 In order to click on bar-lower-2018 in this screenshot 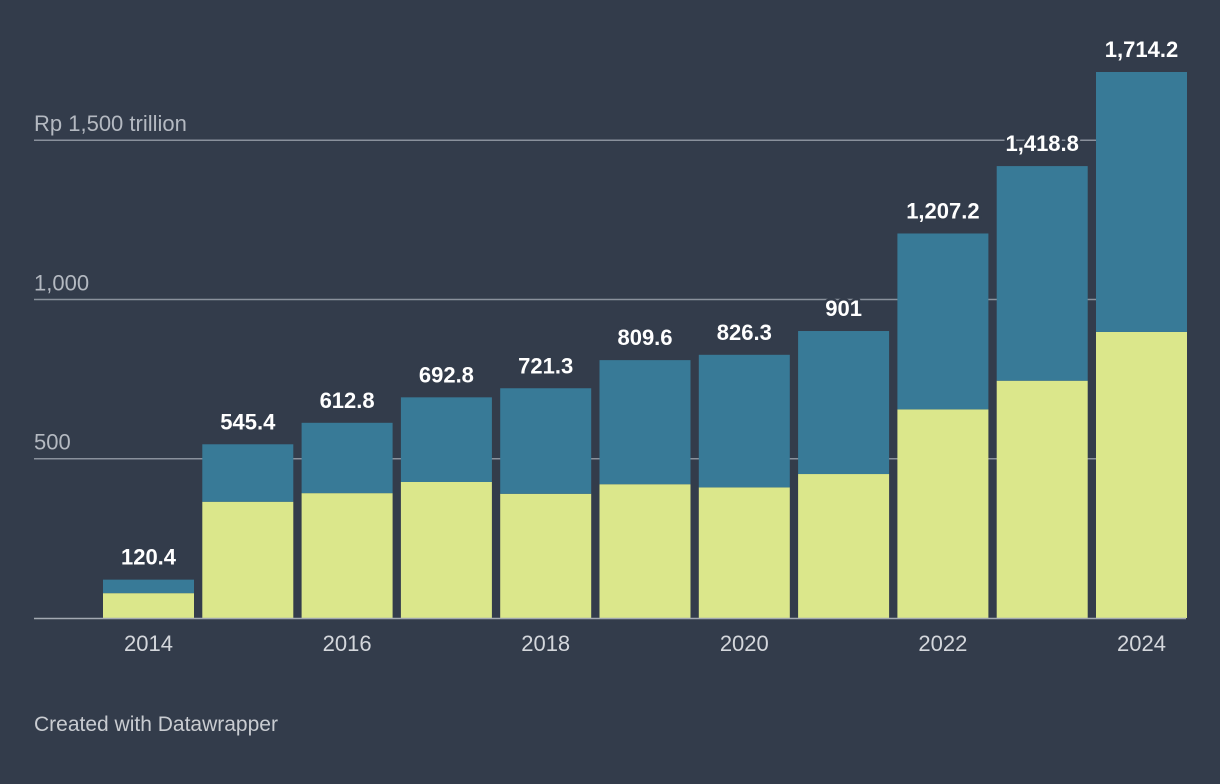, I will do `click(546, 555)`.